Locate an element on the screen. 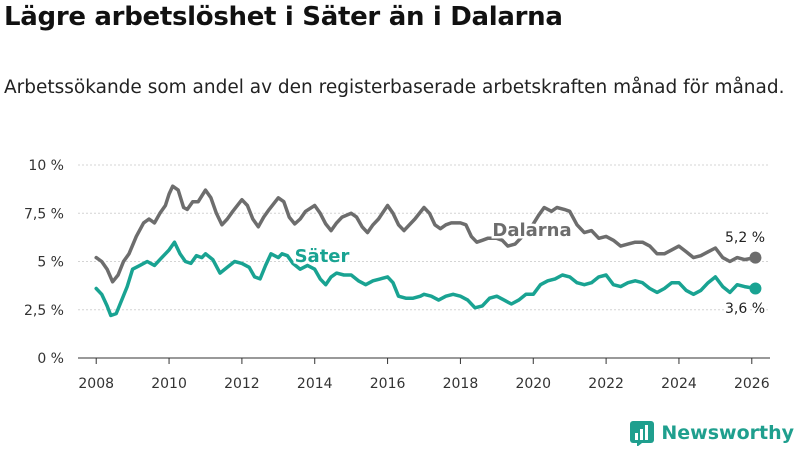 The width and height of the screenshot is (800, 450). x-tick-label: 2012 is located at coordinates (242, 384).